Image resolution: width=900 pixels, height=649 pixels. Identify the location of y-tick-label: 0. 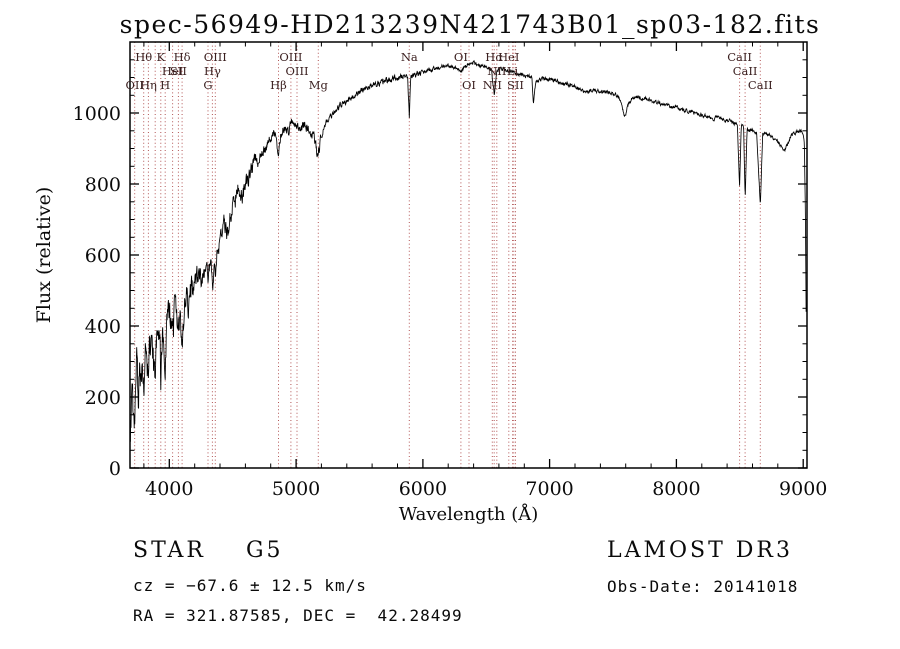
(115, 469).